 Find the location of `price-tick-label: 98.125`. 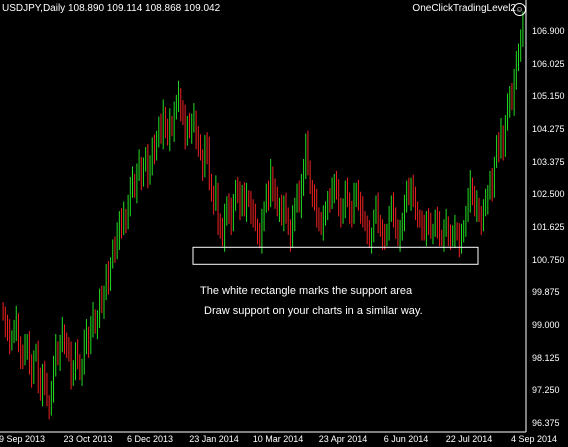

price-tick-label: 98.125 is located at coordinates (546, 357).